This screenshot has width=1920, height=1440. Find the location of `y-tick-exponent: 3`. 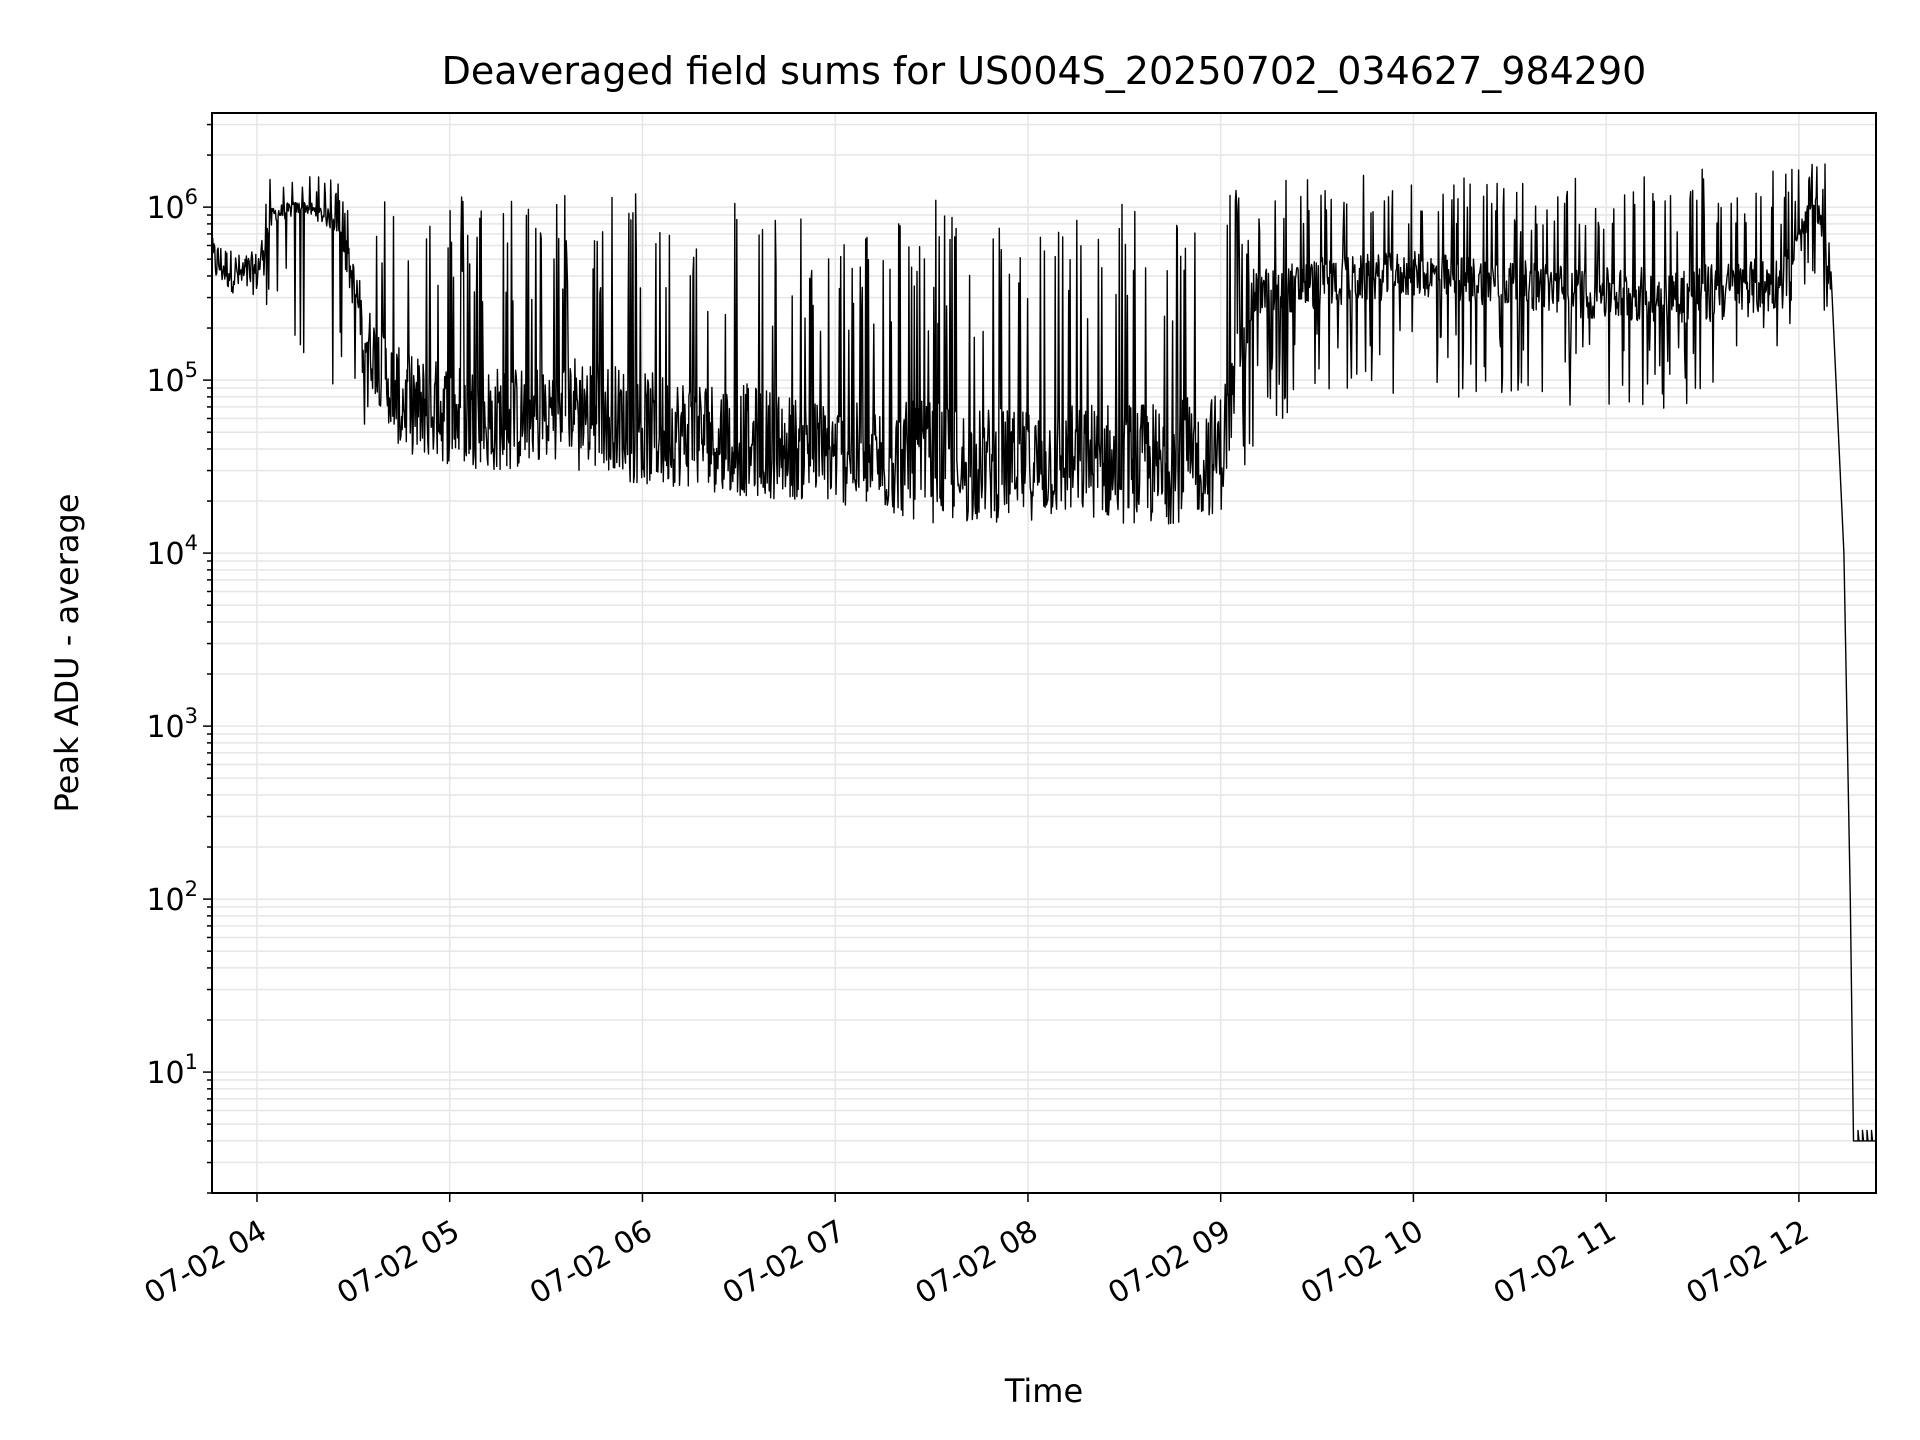

y-tick-exponent: 3 is located at coordinates (191, 716).